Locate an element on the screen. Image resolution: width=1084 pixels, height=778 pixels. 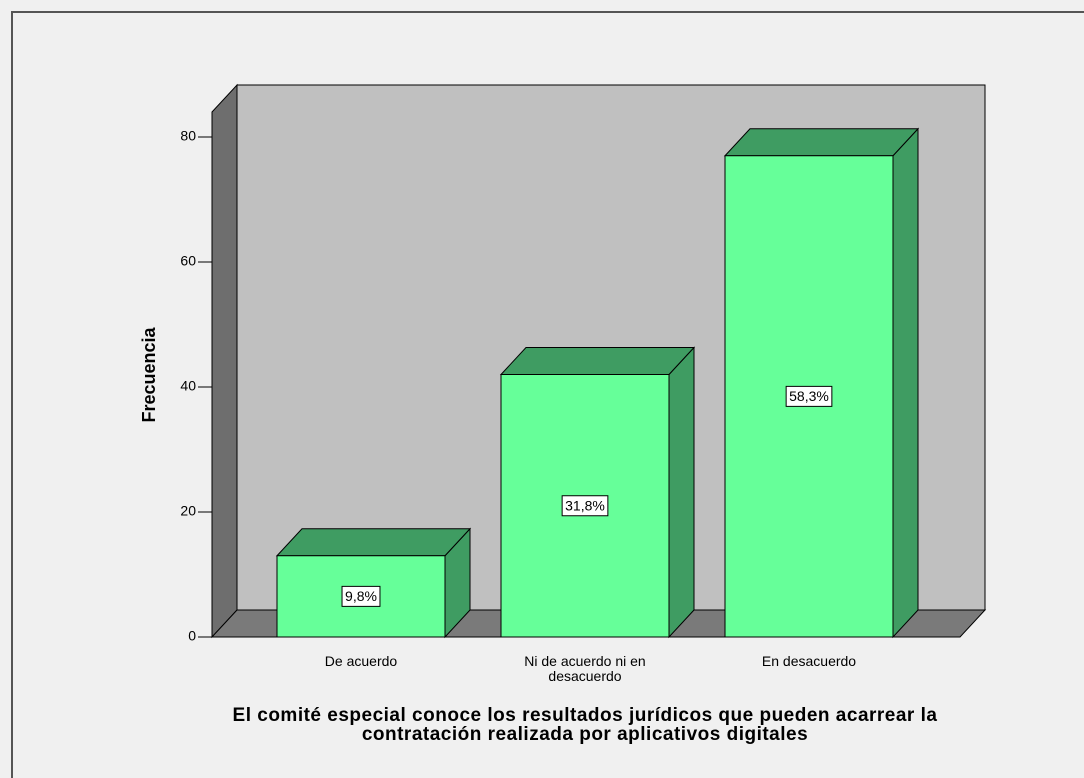
x-tick-label: En desacuerdo is located at coordinates (809, 661).